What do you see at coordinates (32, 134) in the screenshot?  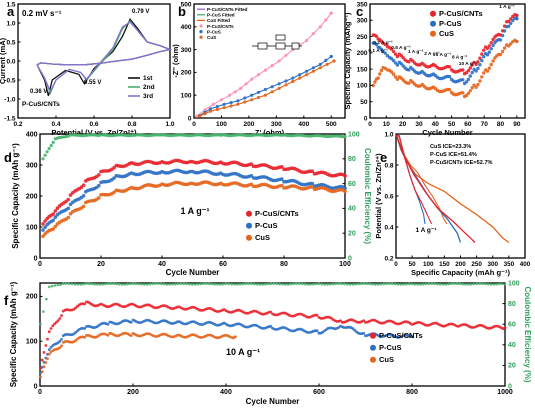 I see `y-tick-label: 400` at bounding box center [32, 134].